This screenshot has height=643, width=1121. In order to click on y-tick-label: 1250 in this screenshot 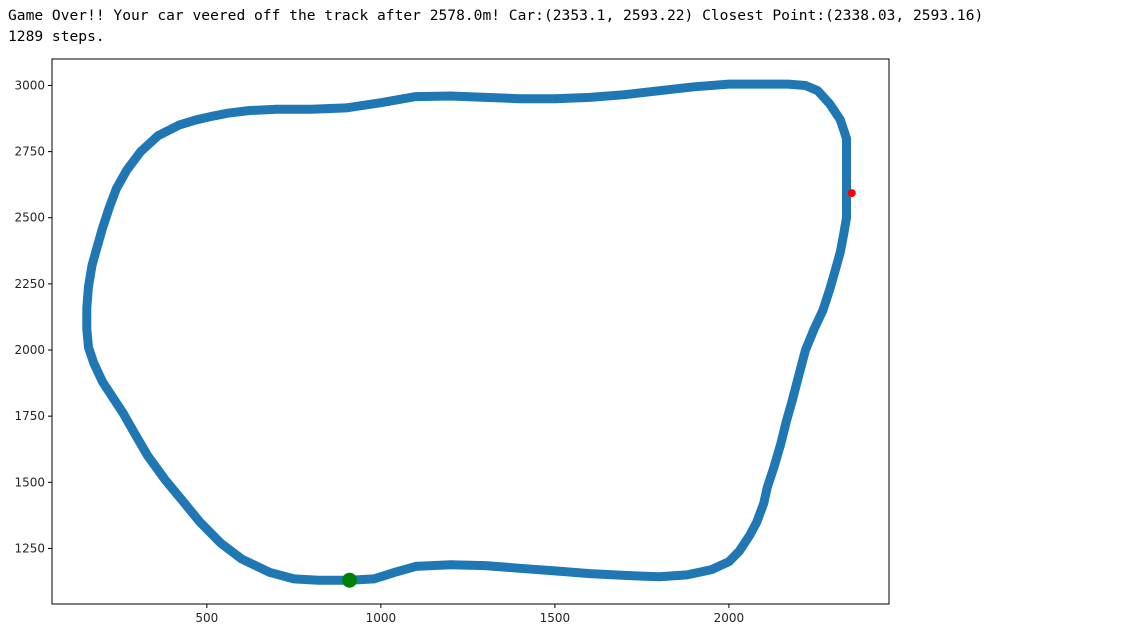, I will do `click(29, 548)`.